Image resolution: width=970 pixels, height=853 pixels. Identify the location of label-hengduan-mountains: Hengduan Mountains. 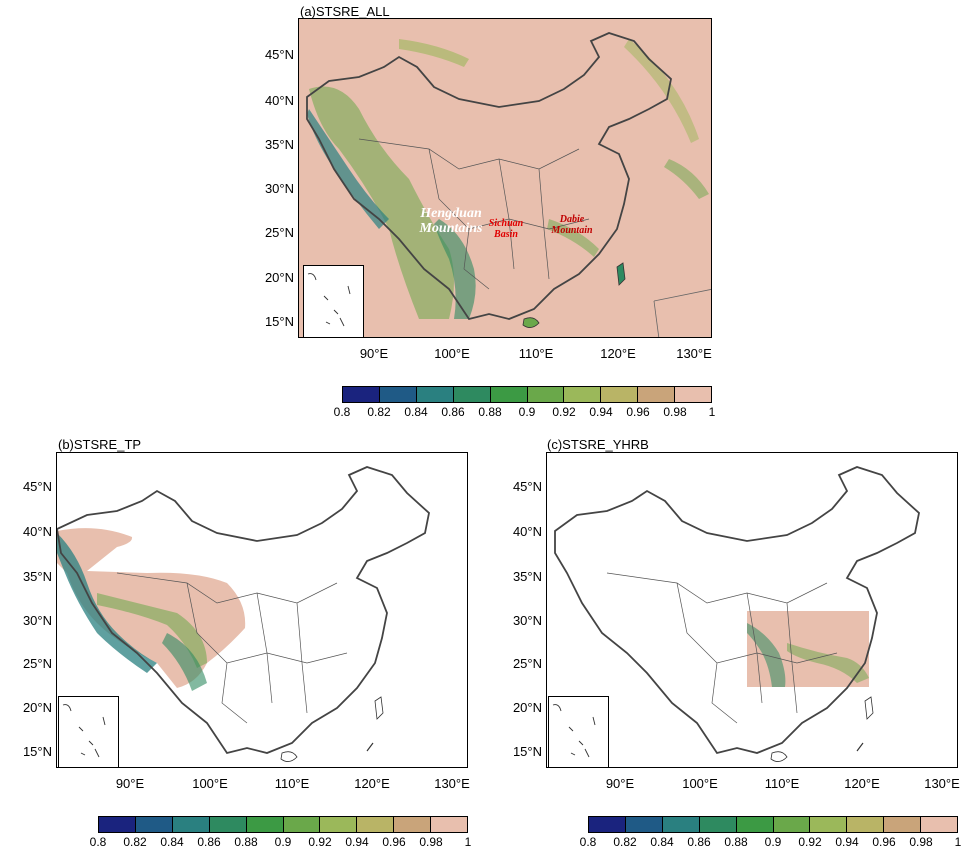
(451, 221).